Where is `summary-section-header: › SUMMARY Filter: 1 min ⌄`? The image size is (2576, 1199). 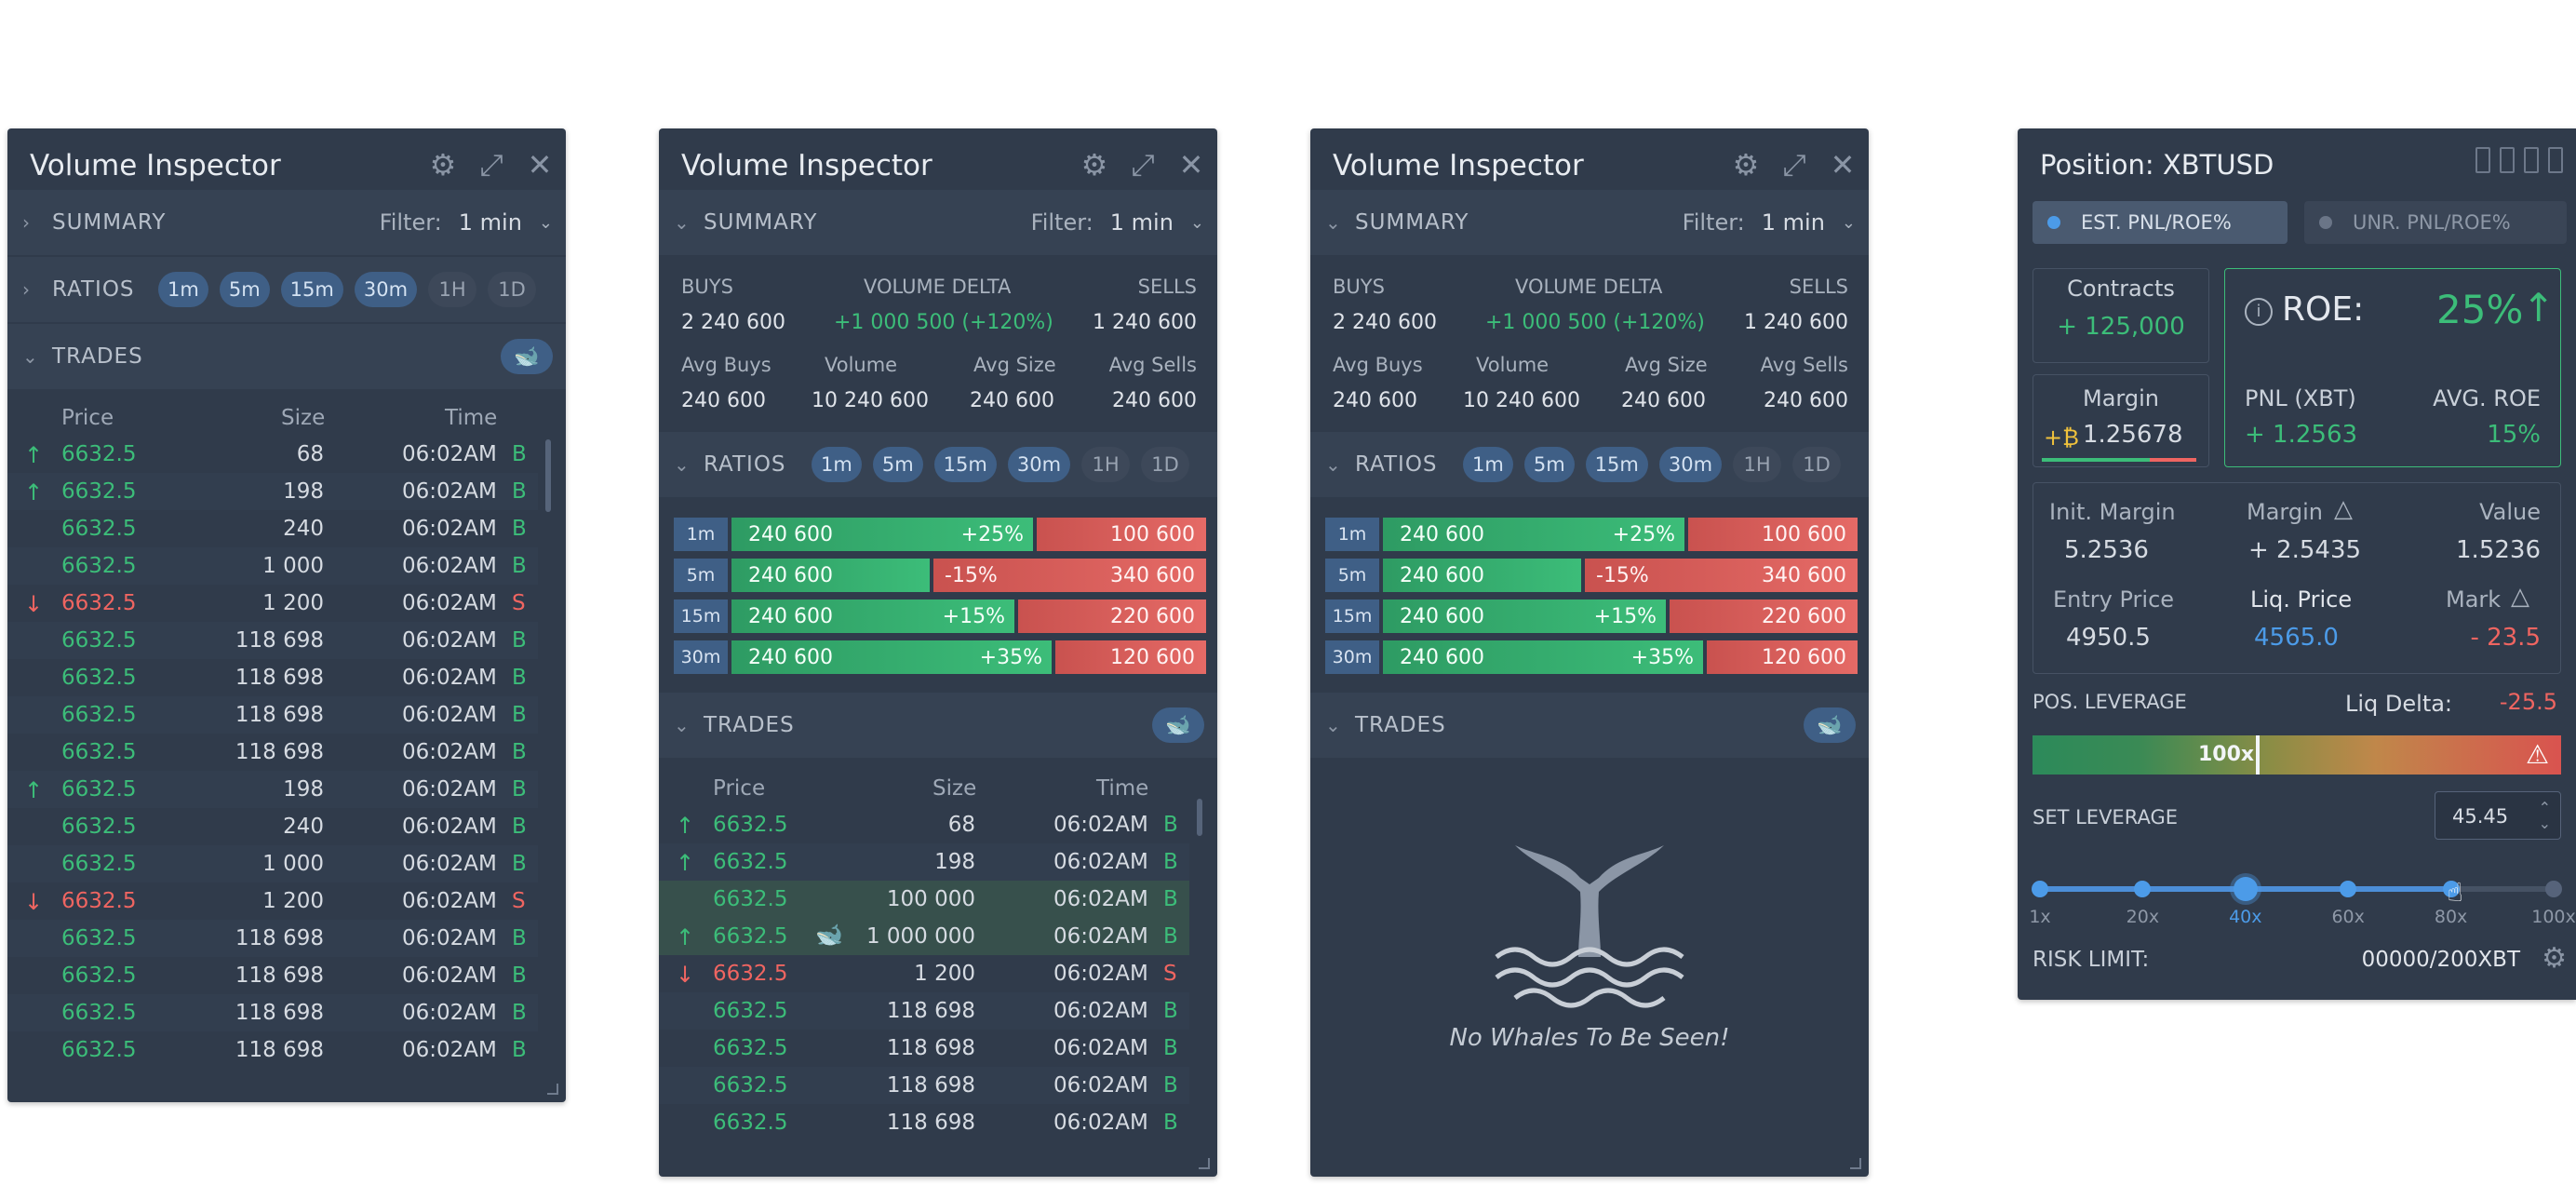
summary-section-header: › SUMMARY Filter: 1 min ⌄ is located at coordinates (286, 222).